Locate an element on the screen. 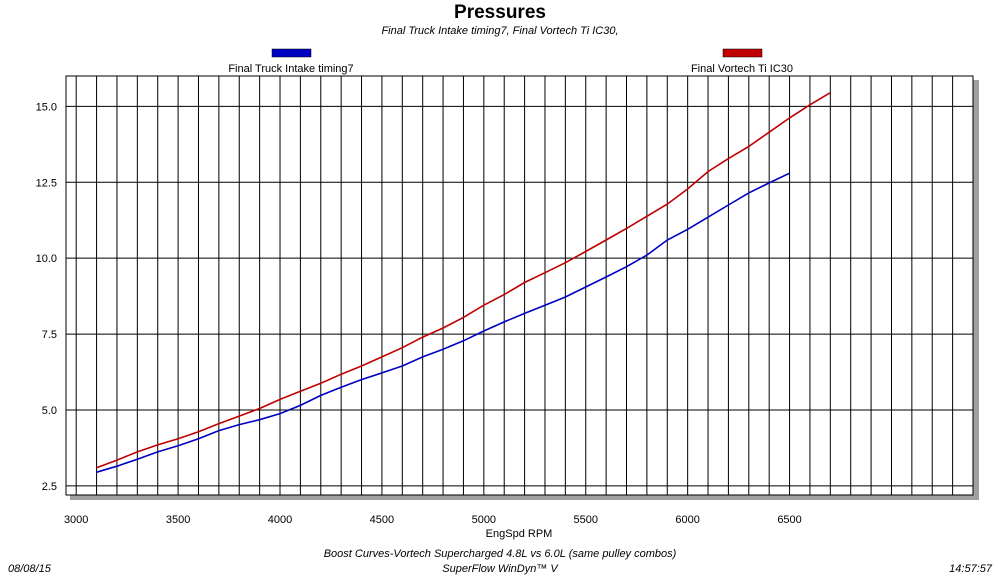 The height and width of the screenshot is (577, 1000). y-tick-label: 15.0 is located at coordinates (46, 107).